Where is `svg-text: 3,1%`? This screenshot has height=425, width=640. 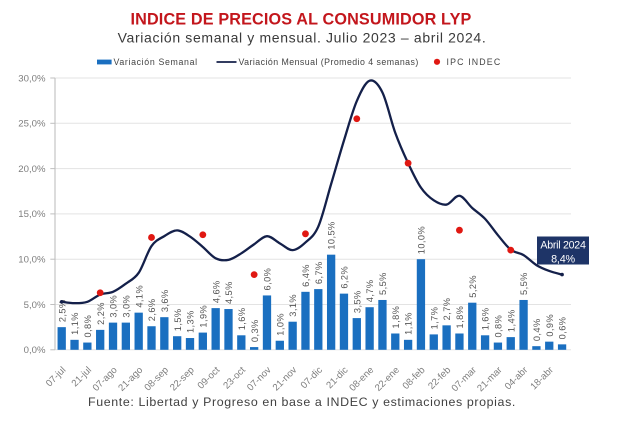
svg-text: 3,1% is located at coordinates (293, 305).